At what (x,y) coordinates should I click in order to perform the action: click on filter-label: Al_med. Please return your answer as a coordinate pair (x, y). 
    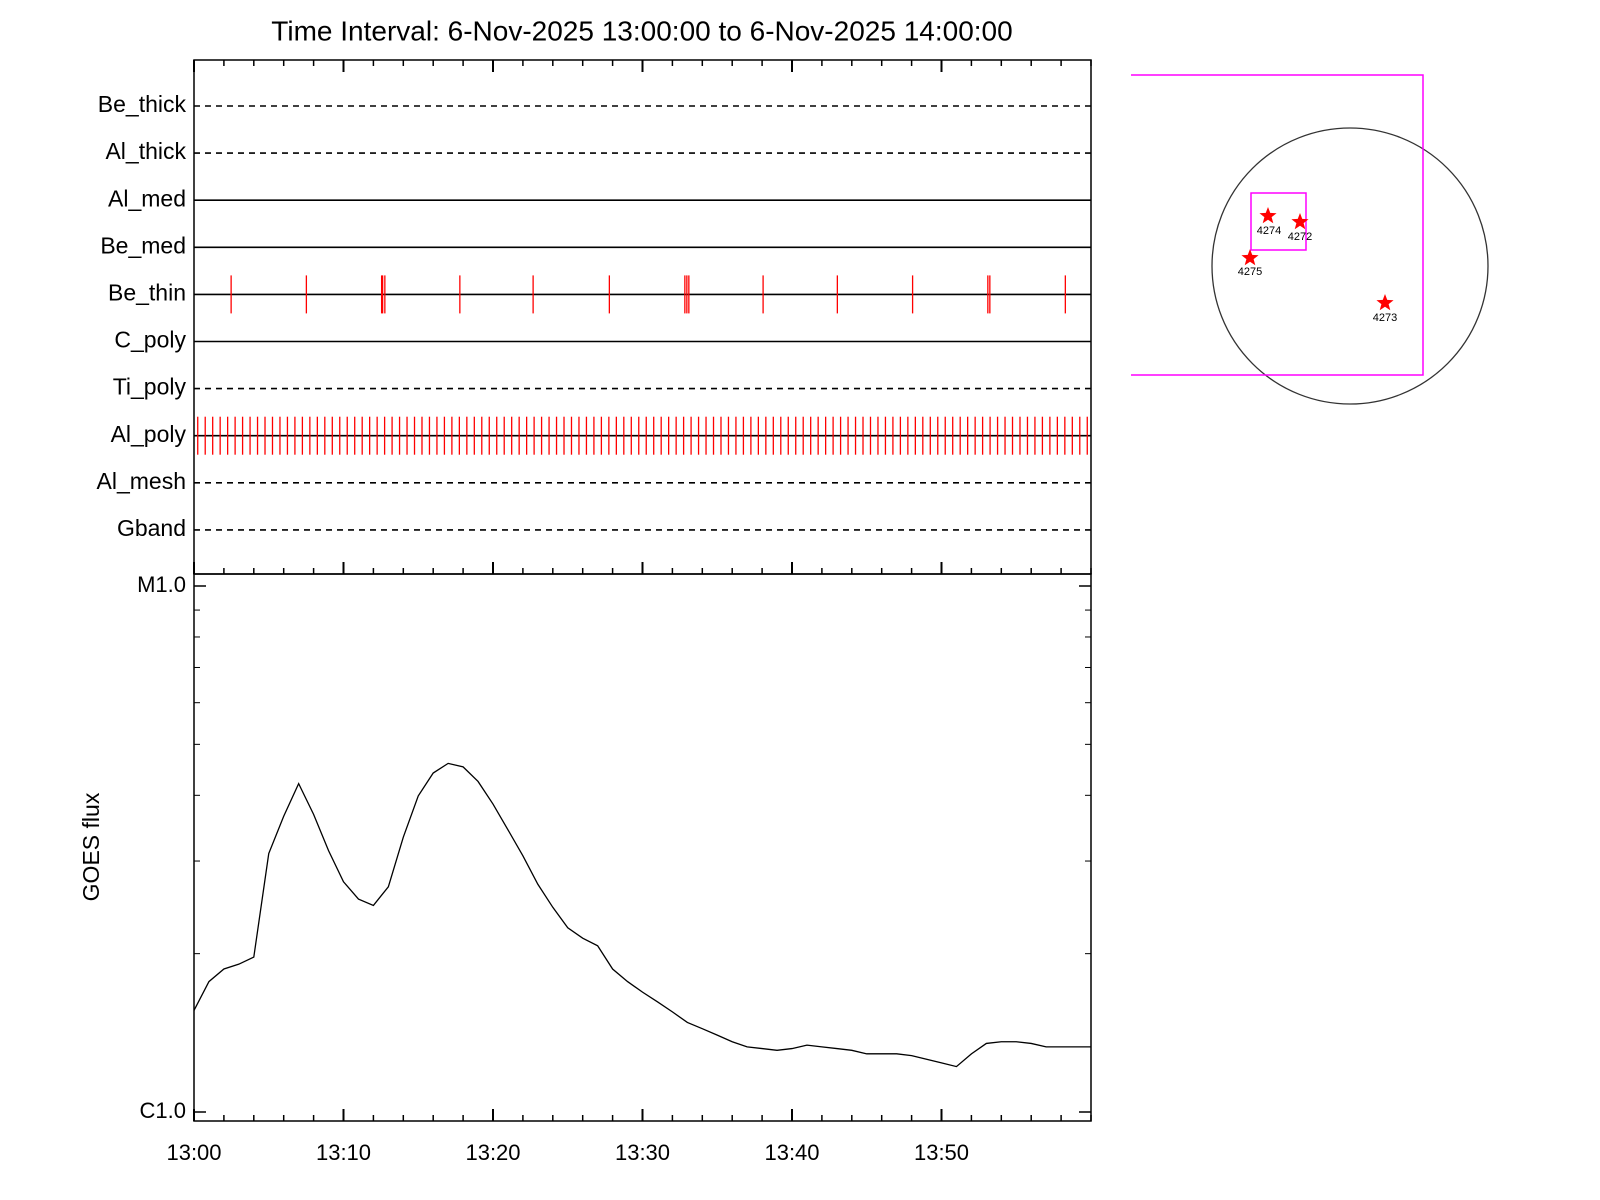
    Looking at the image, I should click on (147, 198).